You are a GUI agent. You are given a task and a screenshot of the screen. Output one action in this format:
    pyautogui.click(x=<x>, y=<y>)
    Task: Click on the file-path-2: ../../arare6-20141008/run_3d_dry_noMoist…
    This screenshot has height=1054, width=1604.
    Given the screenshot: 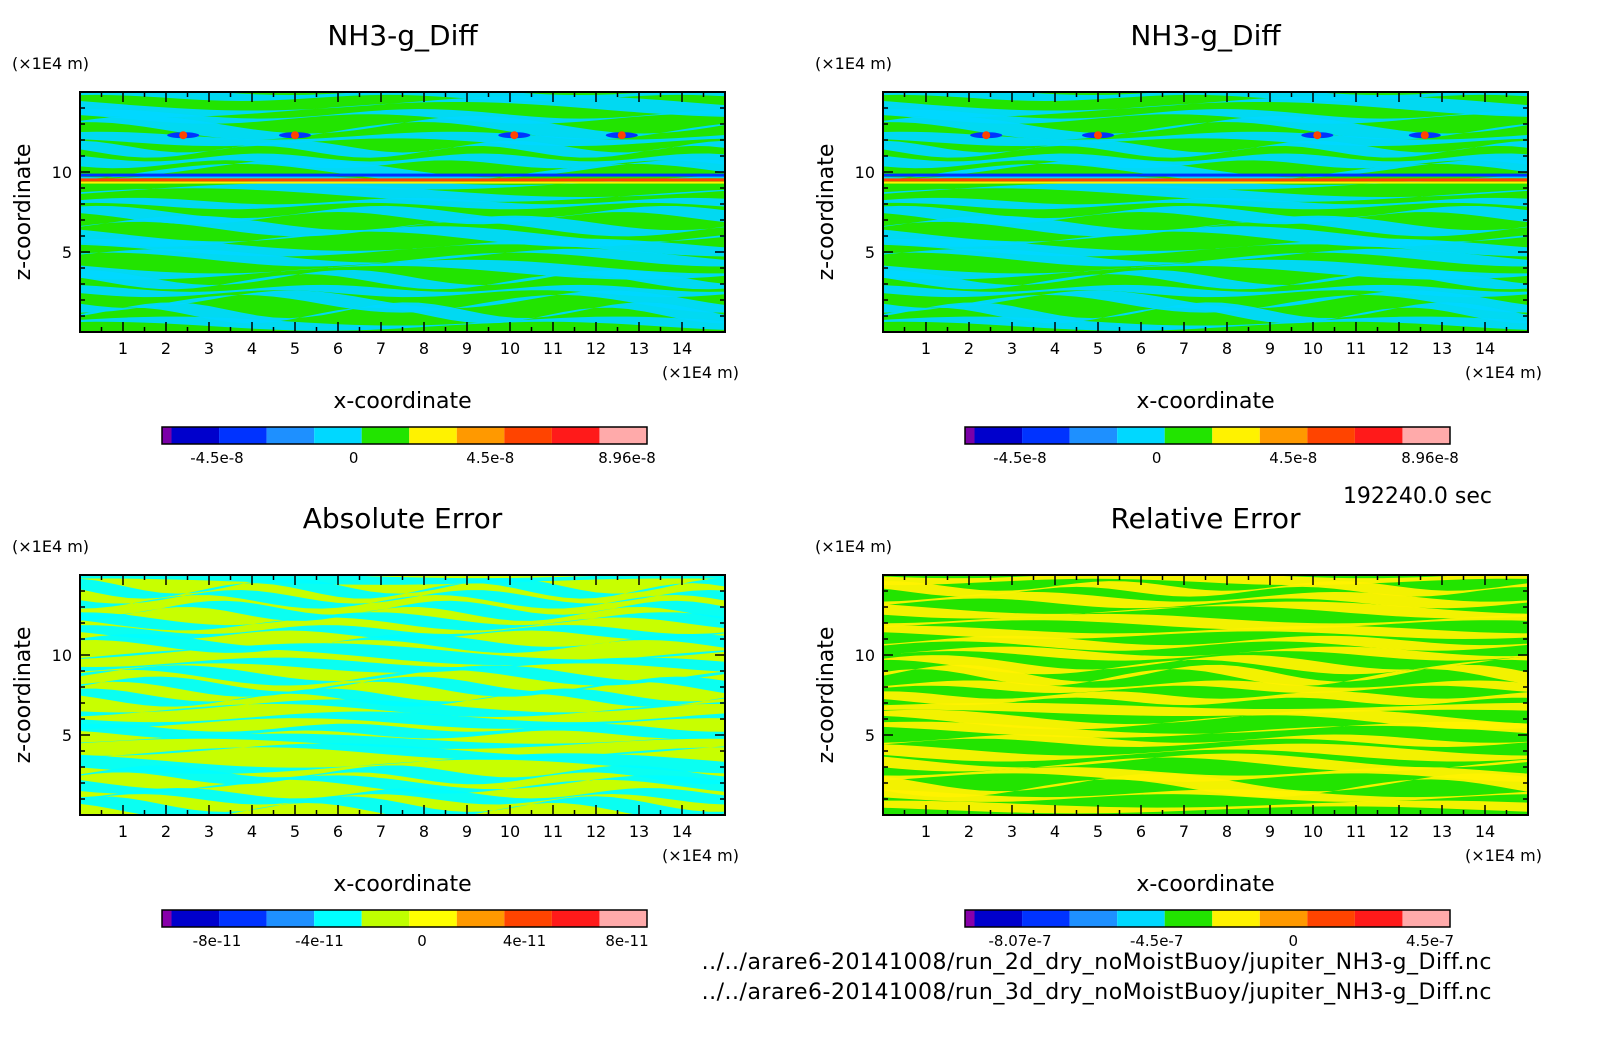 What is the action you would take?
    pyautogui.click(x=1096, y=992)
    